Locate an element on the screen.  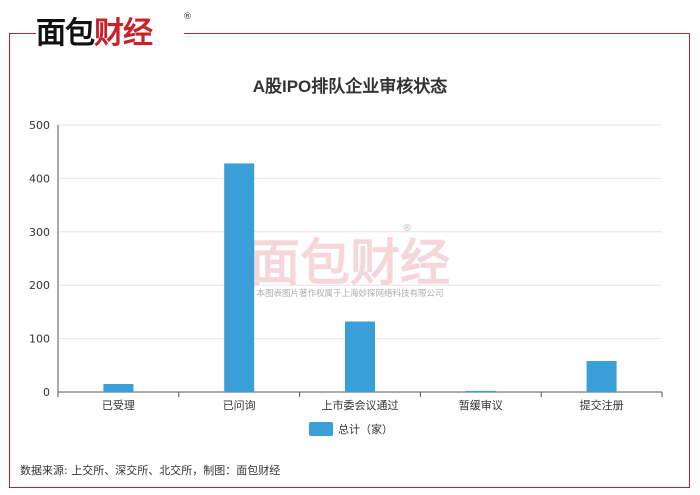
logo-red-part: 财经 is located at coordinates (123, 33).